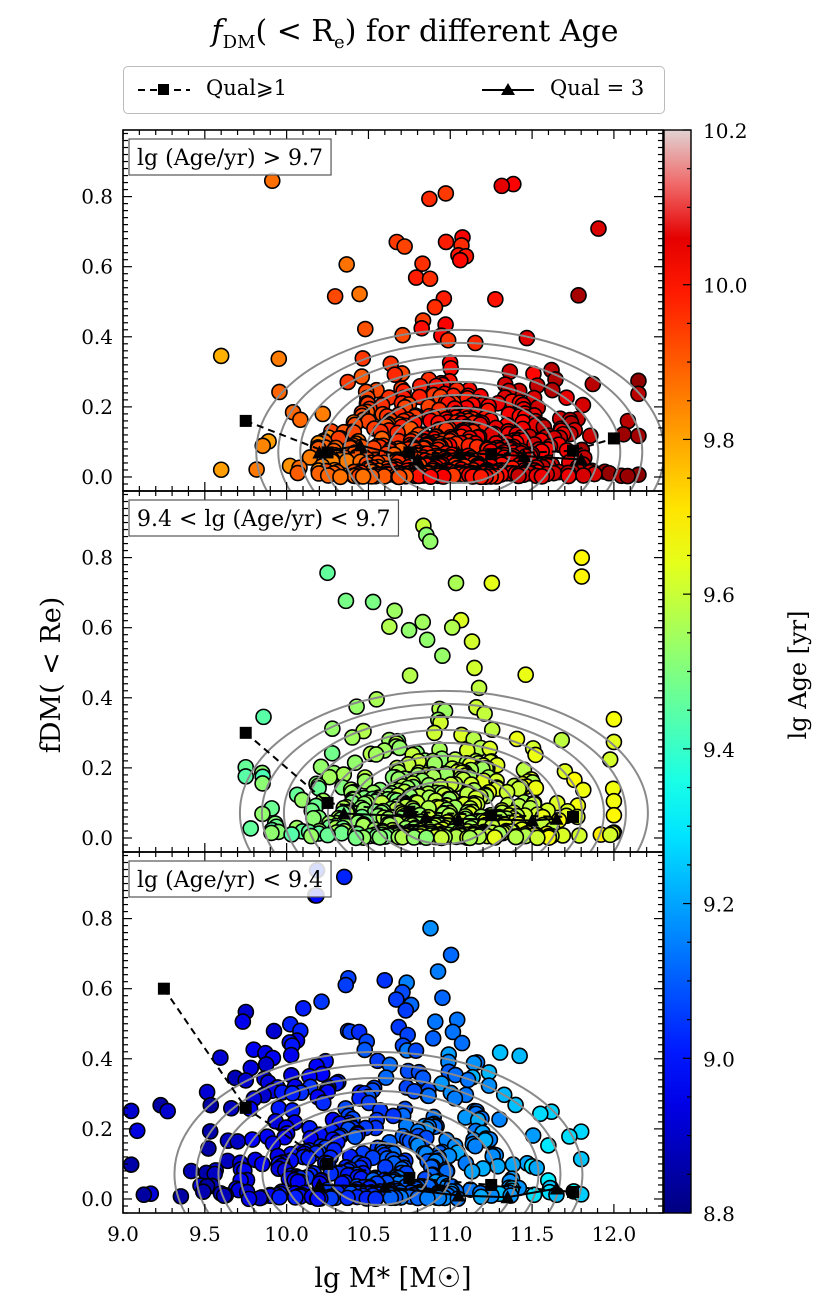  I want to click on x-tick-label: 11.0, so click(450, 1234).